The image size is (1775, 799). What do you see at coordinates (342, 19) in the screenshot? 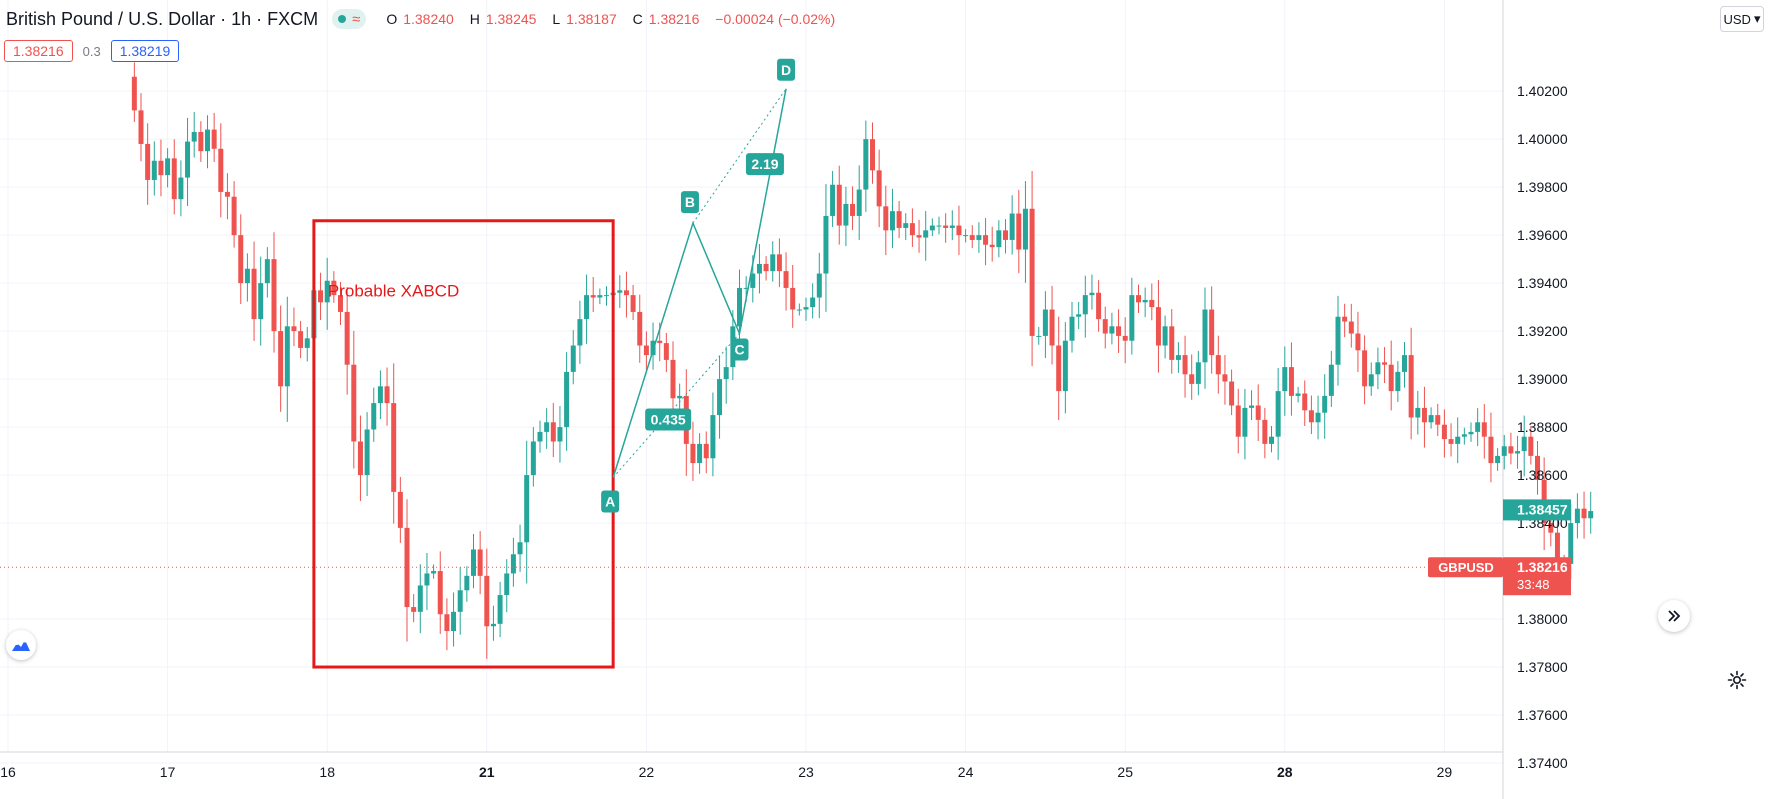
I see `market-status-icon` at bounding box center [342, 19].